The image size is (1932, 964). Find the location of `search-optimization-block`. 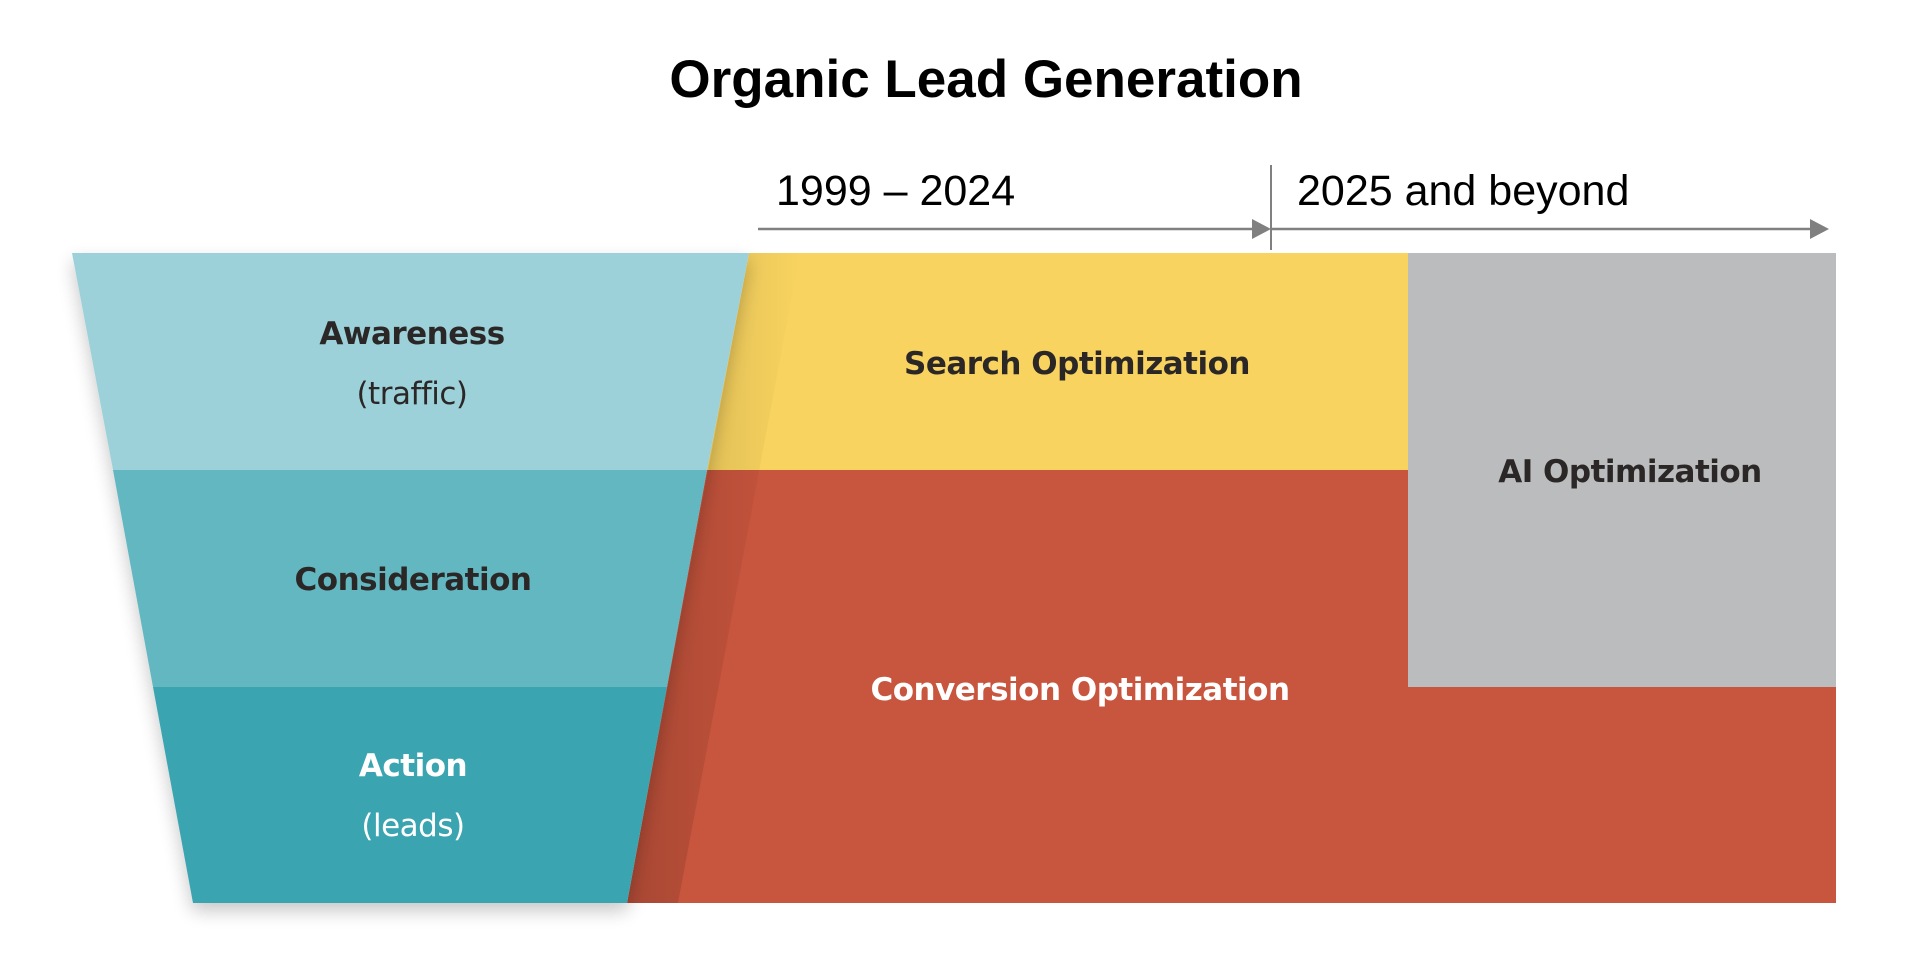

search-optimization-block is located at coordinates (1057, 361).